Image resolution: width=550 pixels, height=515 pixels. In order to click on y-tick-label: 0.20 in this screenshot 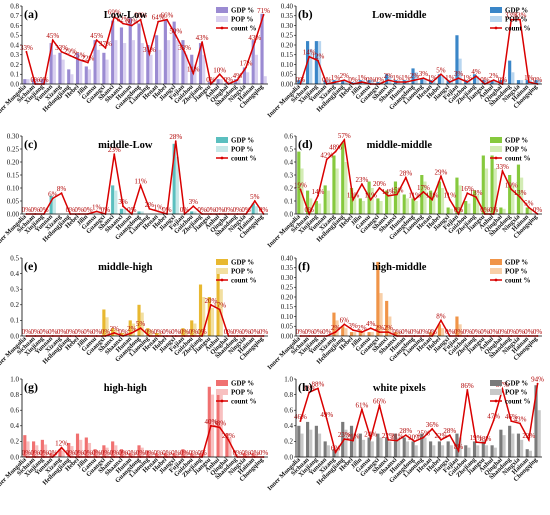, I will do `click(287, 45)`.